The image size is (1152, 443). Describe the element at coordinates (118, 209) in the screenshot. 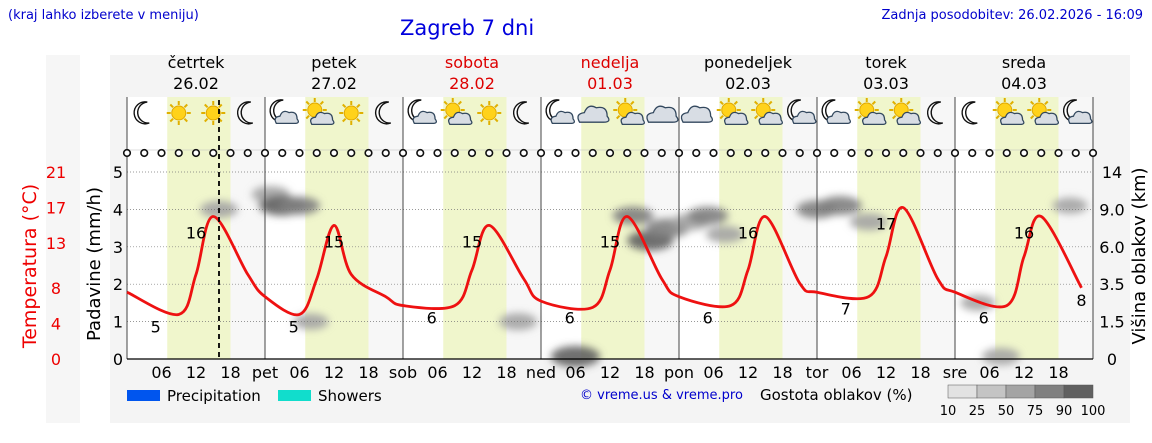

I see `precip-tick: 4` at that location.